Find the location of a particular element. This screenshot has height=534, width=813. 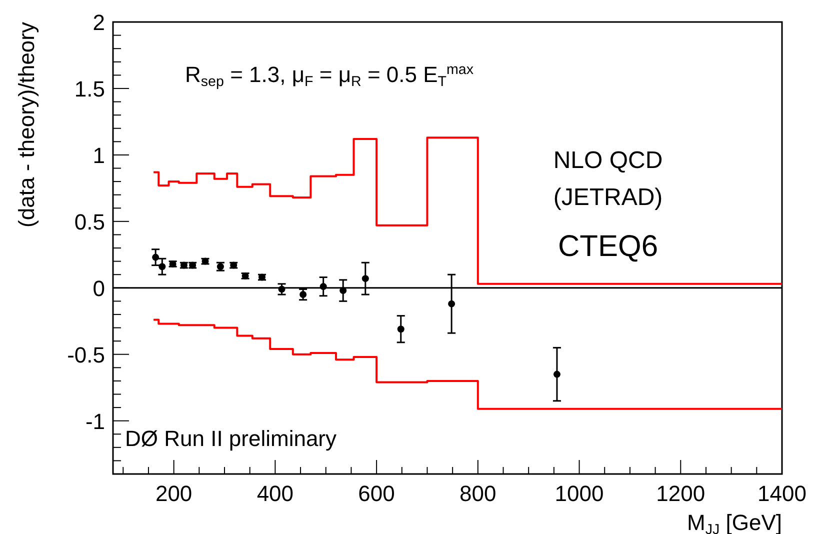

x-tick-label: 200 is located at coordinates (173, 493).